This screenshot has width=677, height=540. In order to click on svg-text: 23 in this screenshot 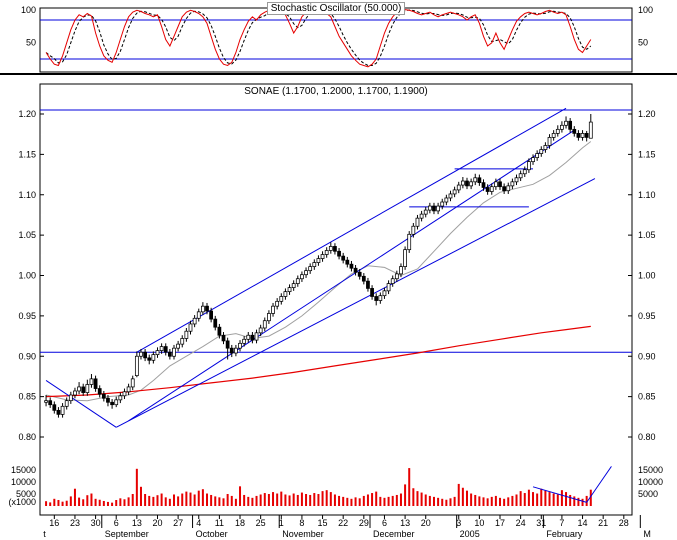, I will do `click(75, 523)`.